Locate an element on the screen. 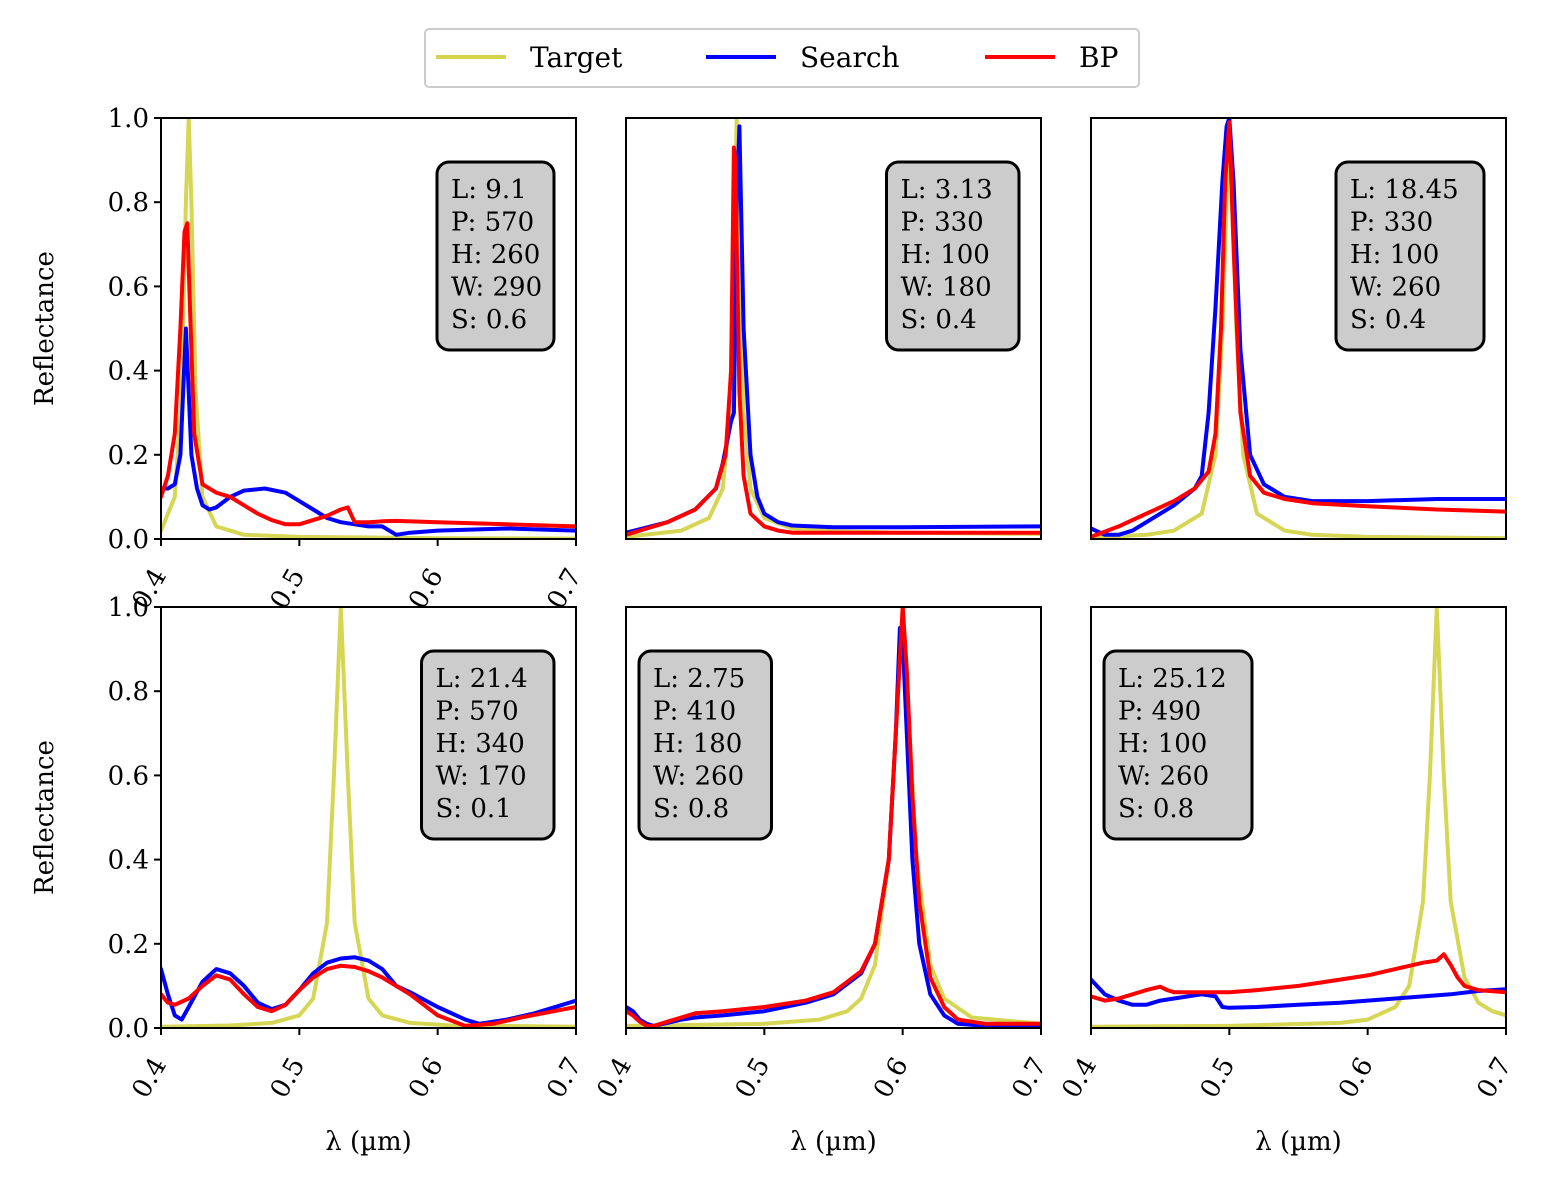 Image resolution: width=1563 pixels, height=1188 pixels. annotation-line: L: 9.1 is located at coordinates (489, 190).